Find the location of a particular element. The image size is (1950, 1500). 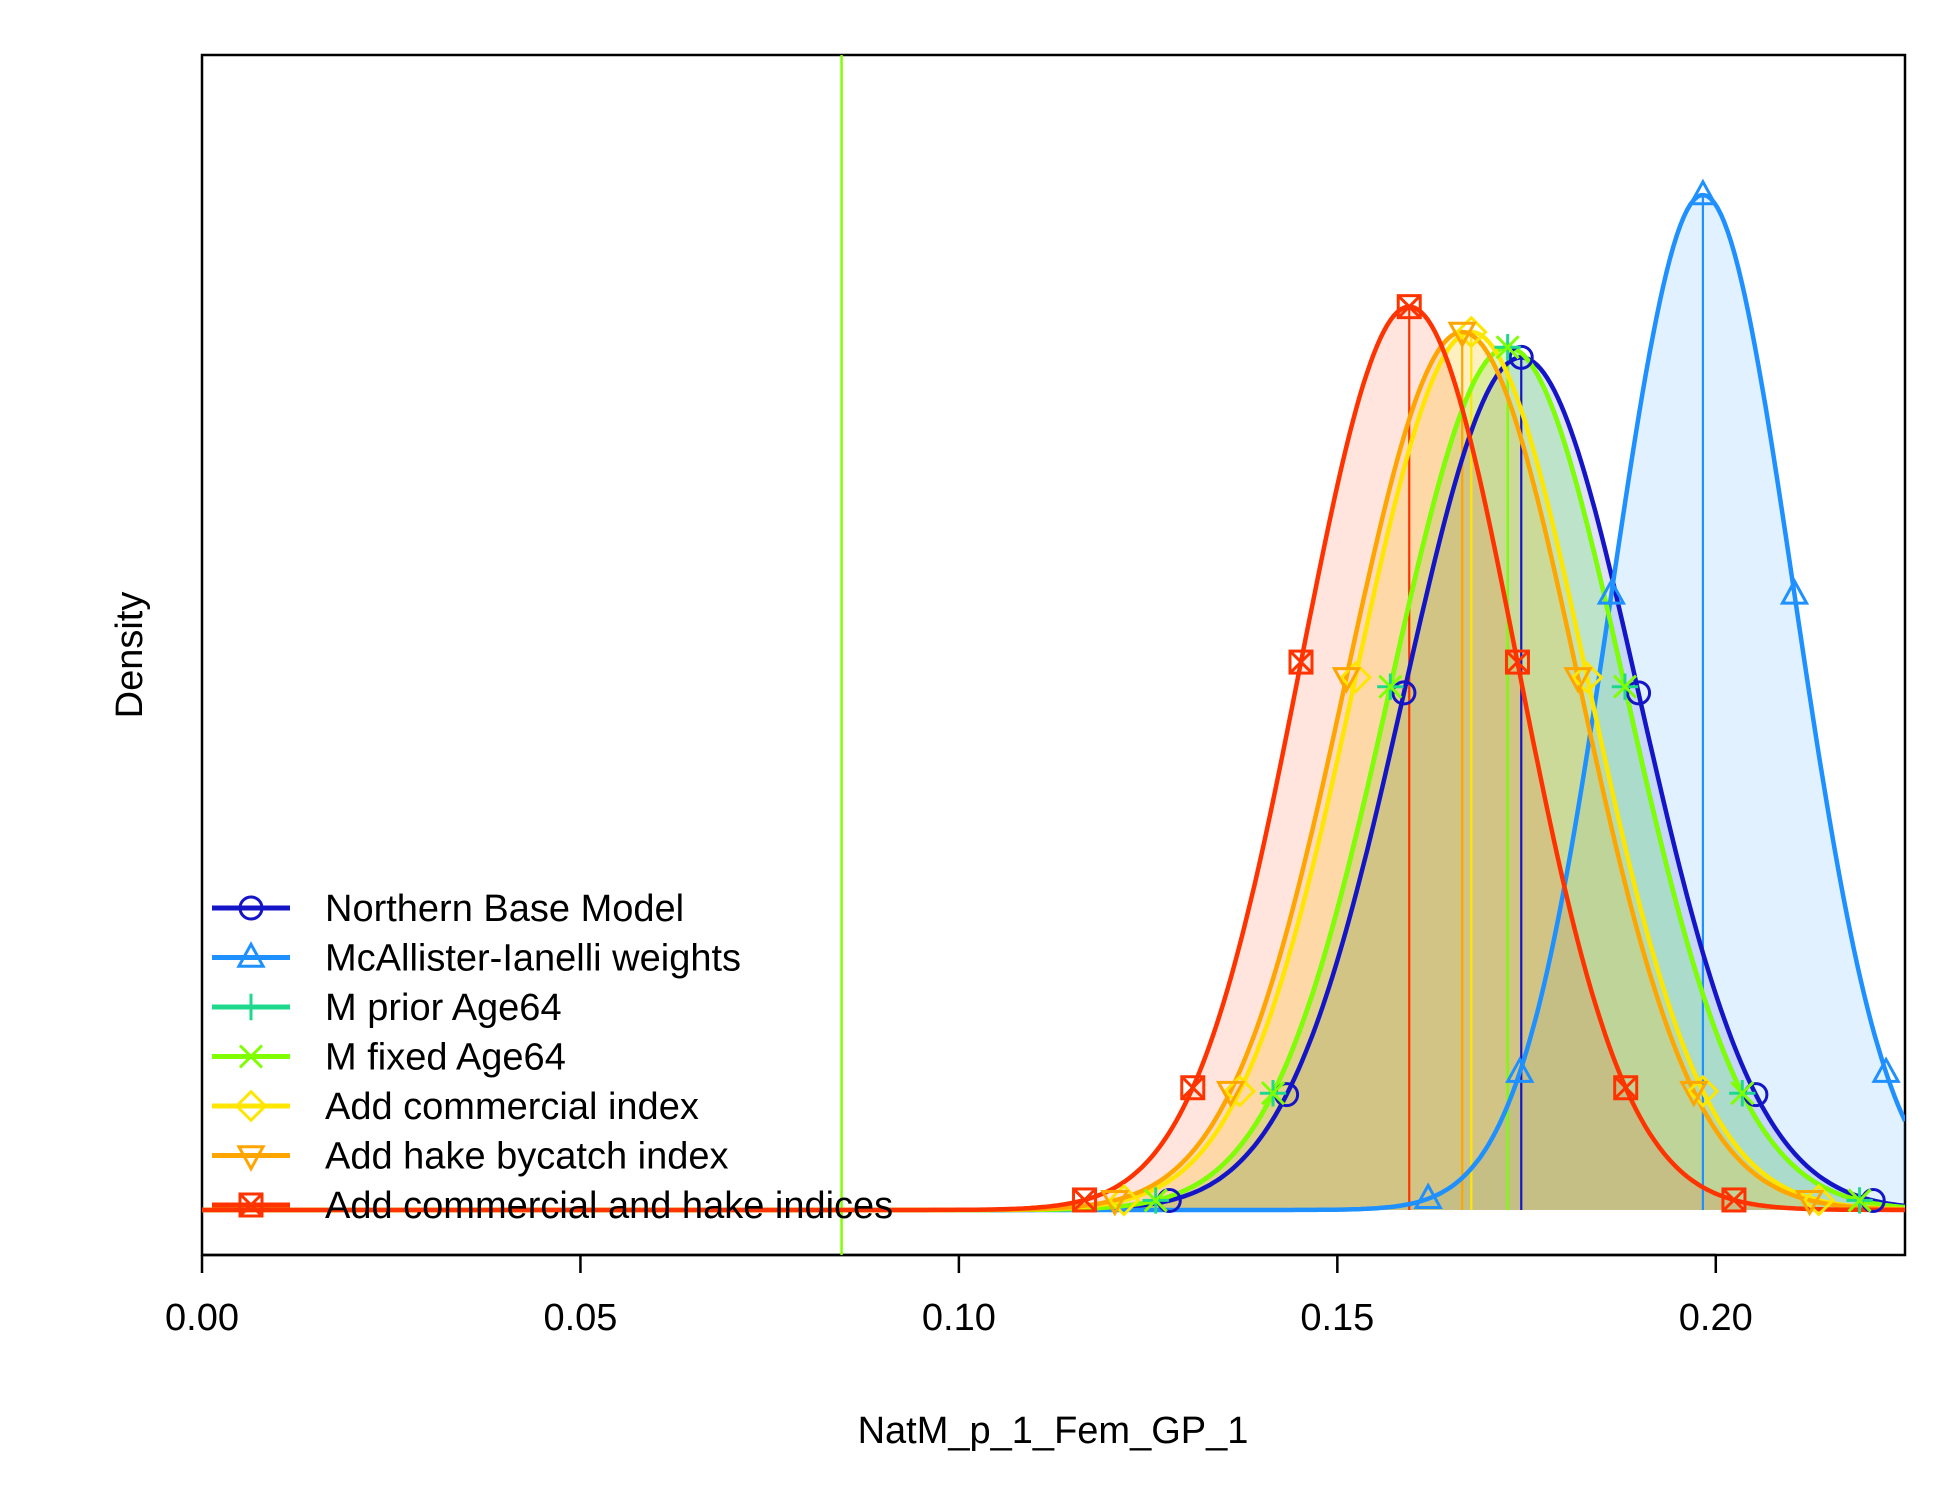

legend-item: McAllister-Ianelli weights is located at coordinates (476, 959).